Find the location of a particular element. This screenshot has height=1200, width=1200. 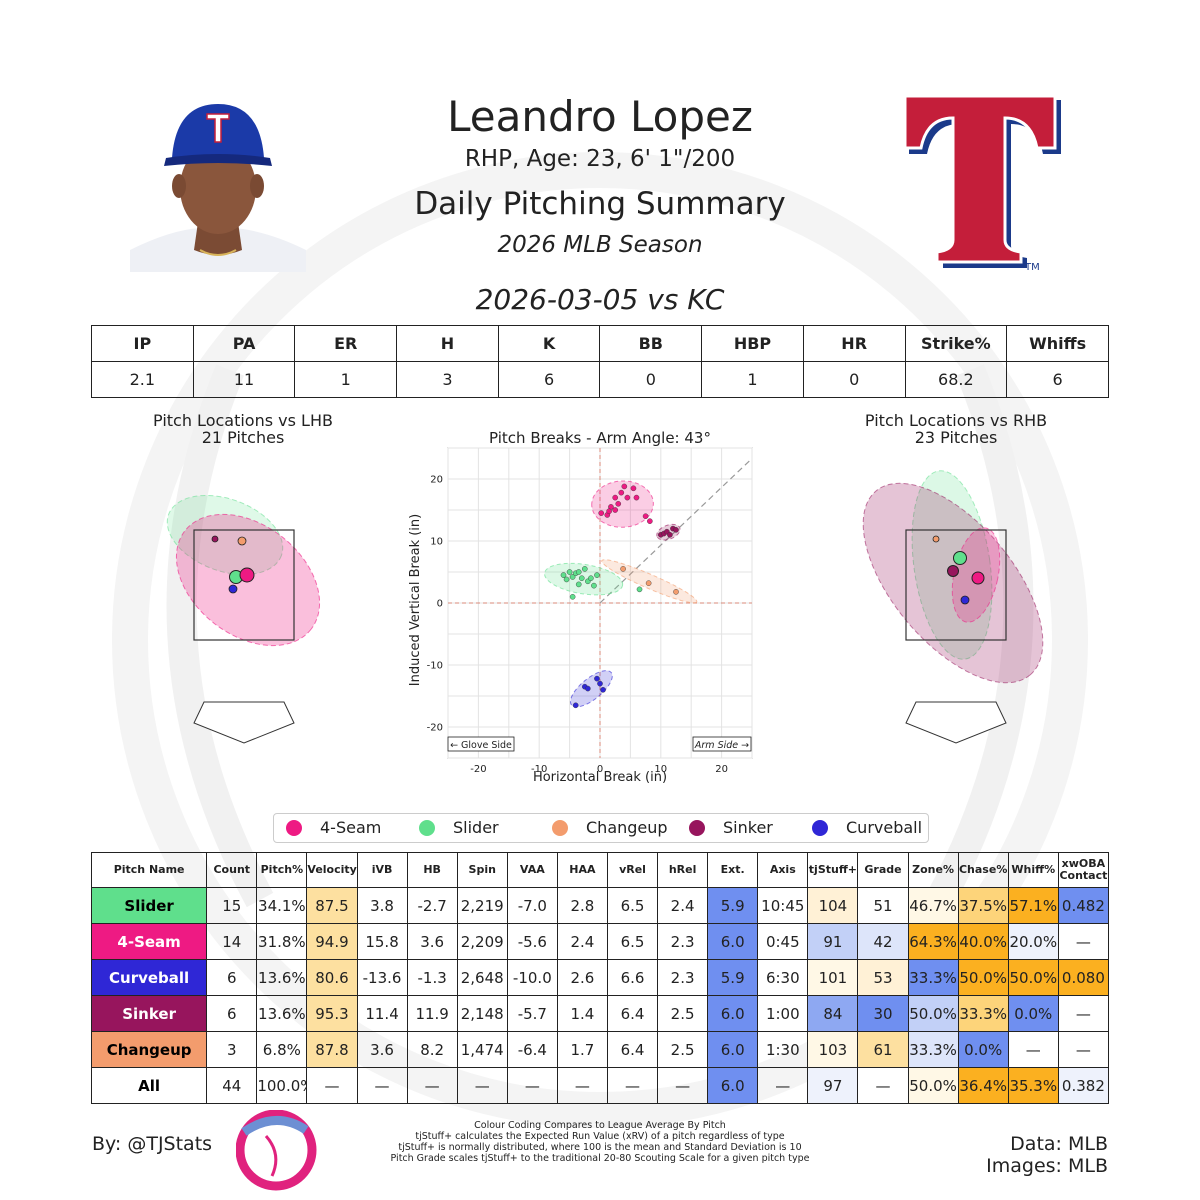

summary-title: Daily Pitching Summary is located at coordinates (600, 204).